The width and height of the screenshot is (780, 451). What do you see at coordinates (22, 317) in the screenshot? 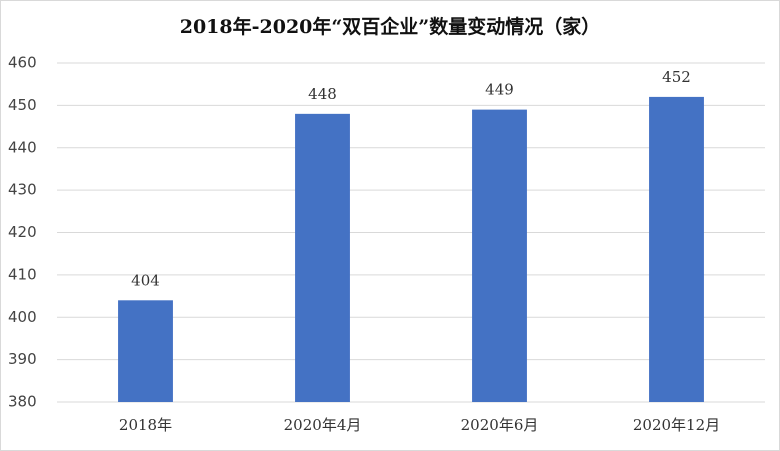
I see `y-tick-label: 400` at bounding box center [22, 317].